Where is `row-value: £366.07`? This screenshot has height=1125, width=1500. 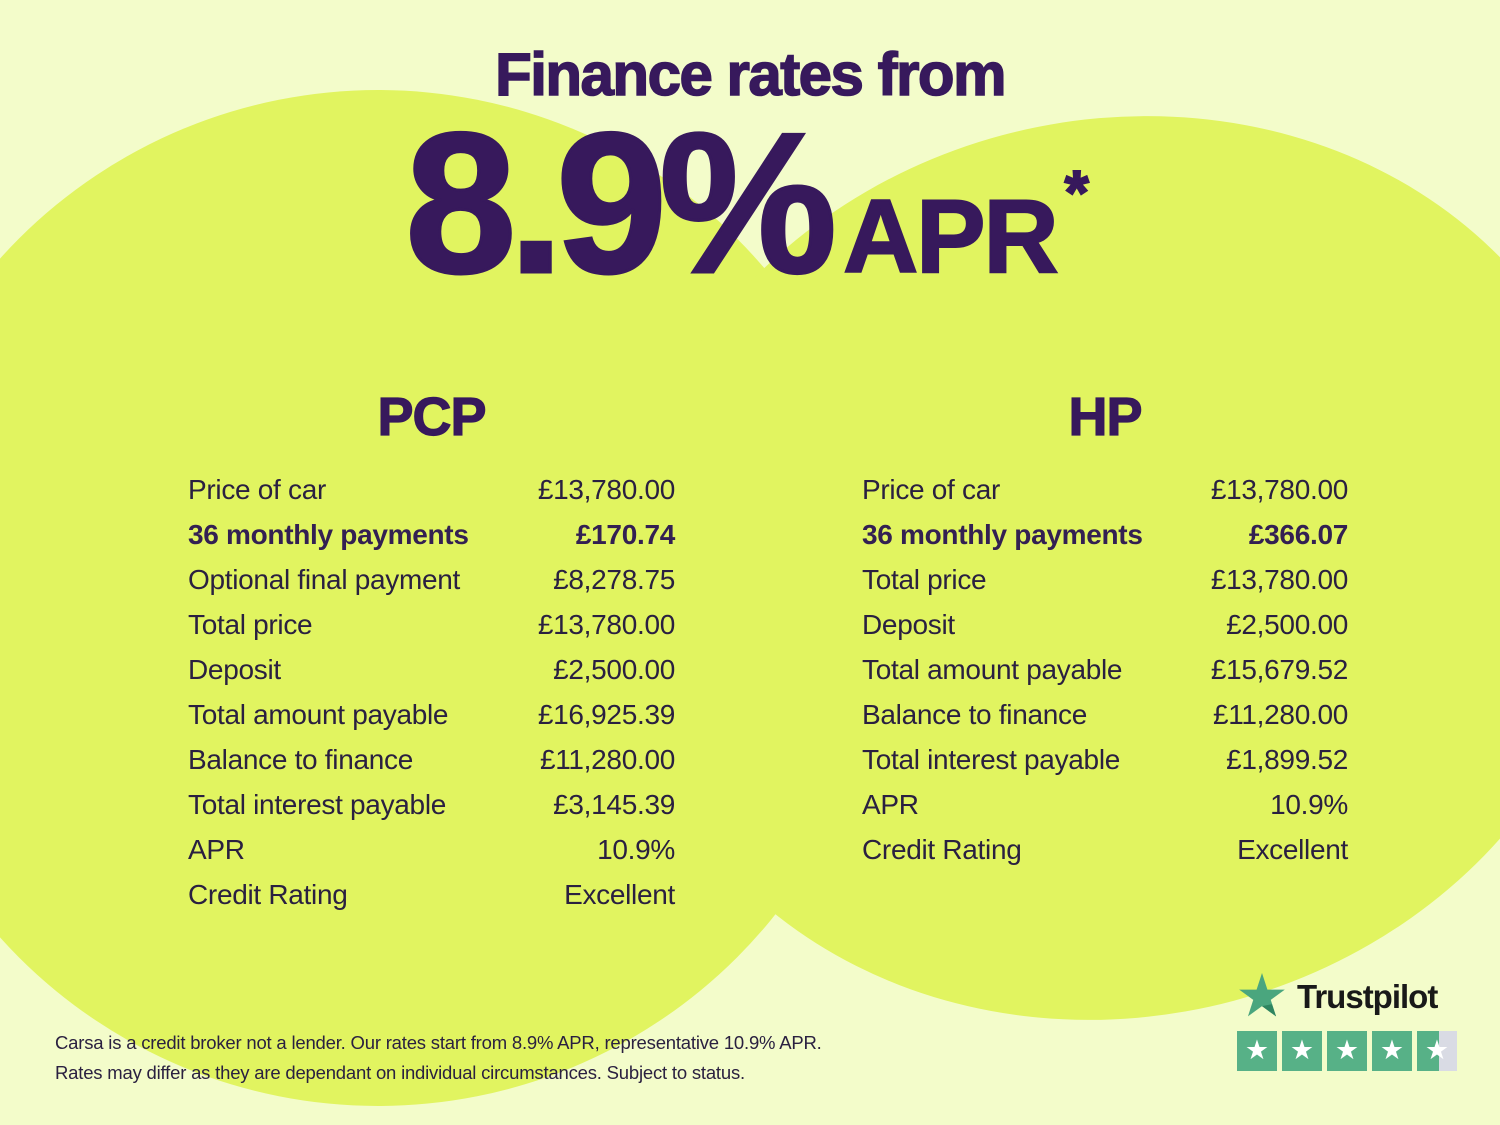 row-value: £366.07 is located at coordinates (1298, 535).